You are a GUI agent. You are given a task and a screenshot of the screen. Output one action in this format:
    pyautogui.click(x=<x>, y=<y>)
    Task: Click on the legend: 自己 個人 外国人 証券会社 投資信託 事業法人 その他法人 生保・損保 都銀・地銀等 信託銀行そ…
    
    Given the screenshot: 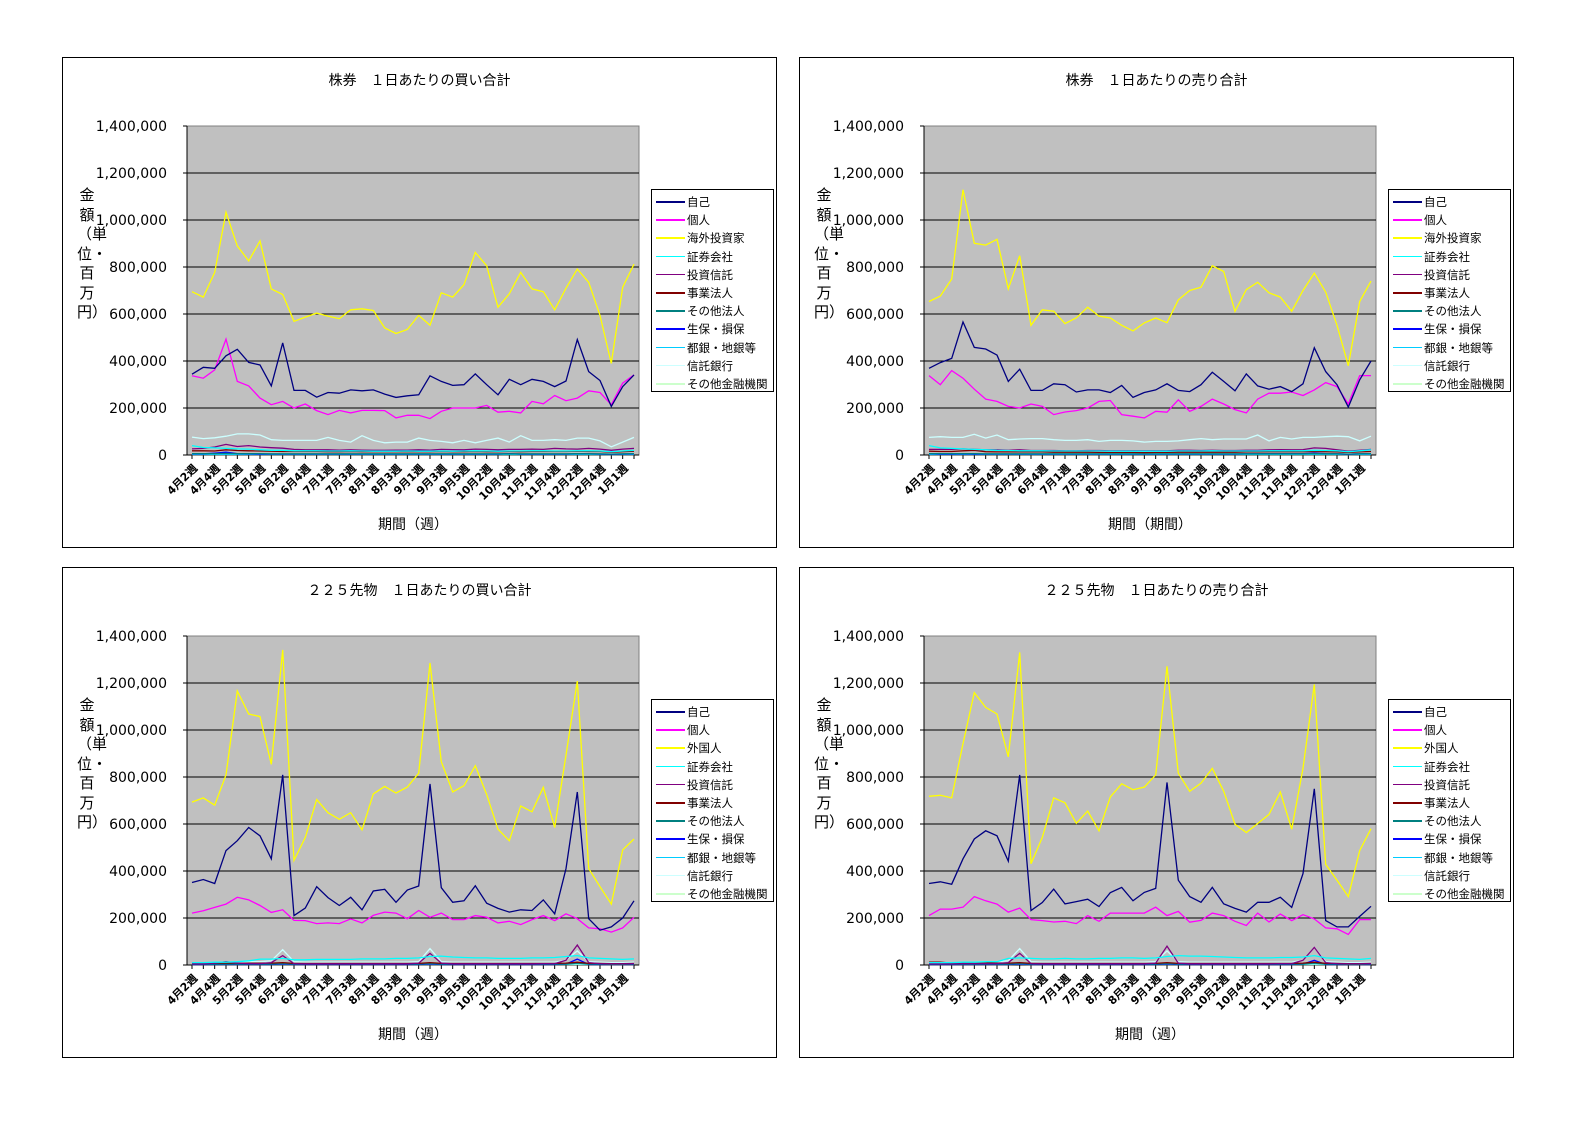 What is the action you would take?
    pyautogui.click(x=1449, y=800)
    